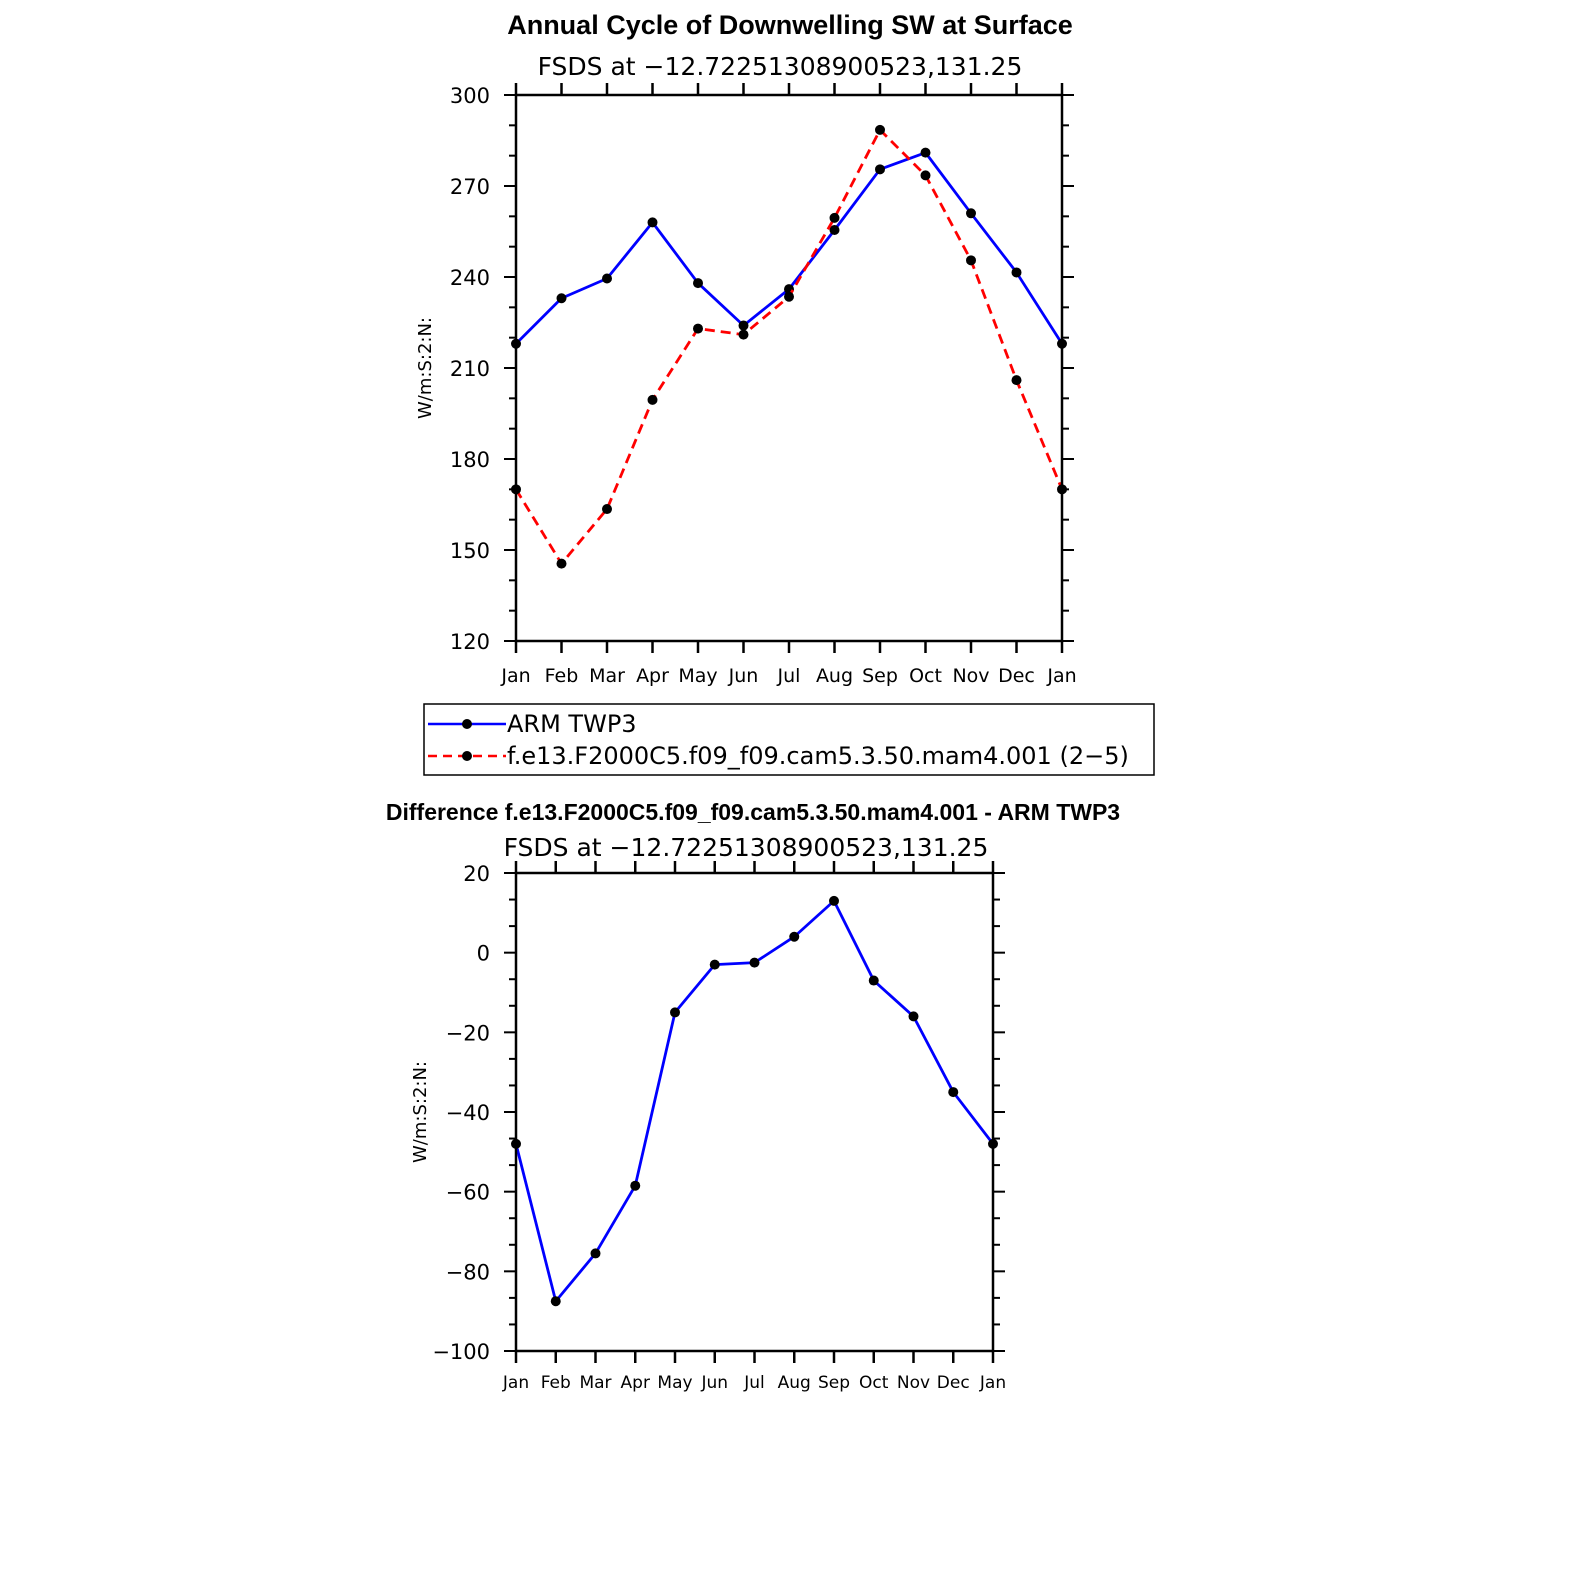  I want to click on bottom-chart-xtick-label: Sep, so click(834, 1383).